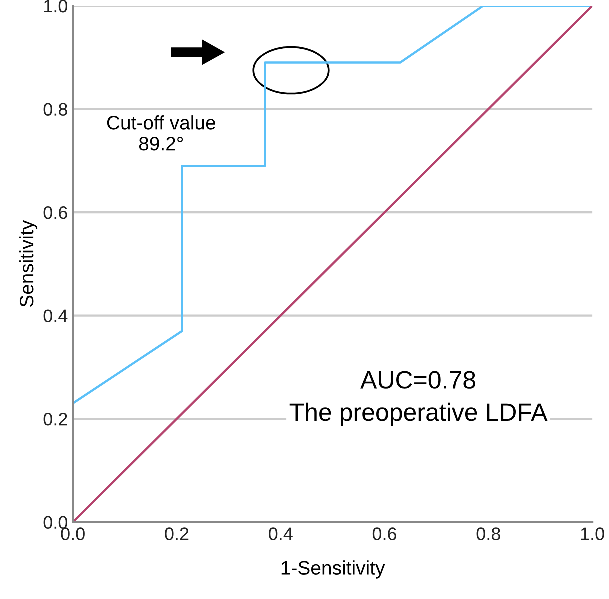  I want to click on y-tick-label: 1.0, so click(56, 6).